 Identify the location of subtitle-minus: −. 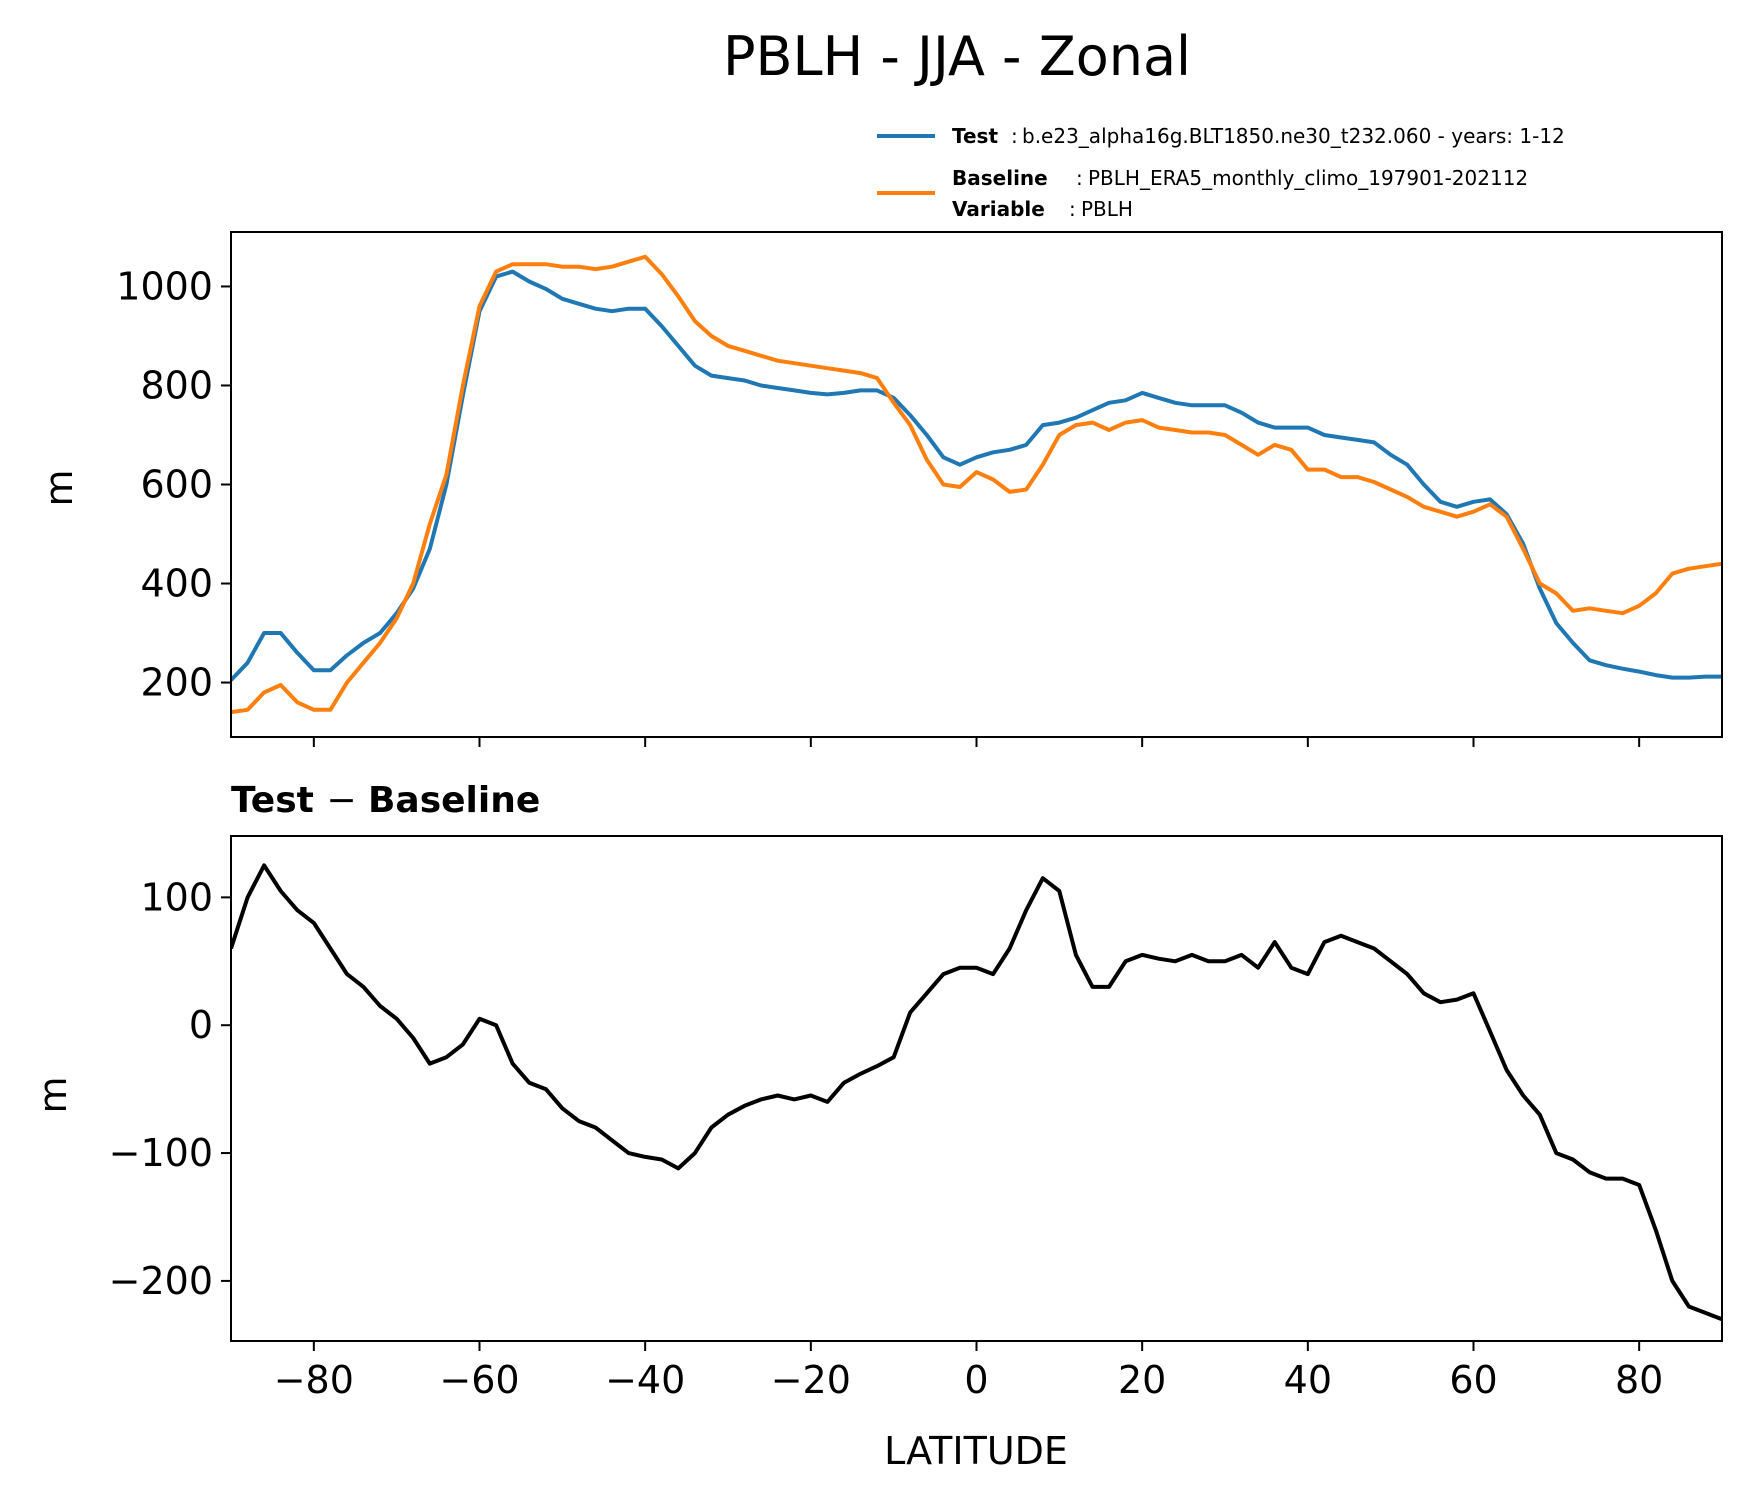
(347, 800).